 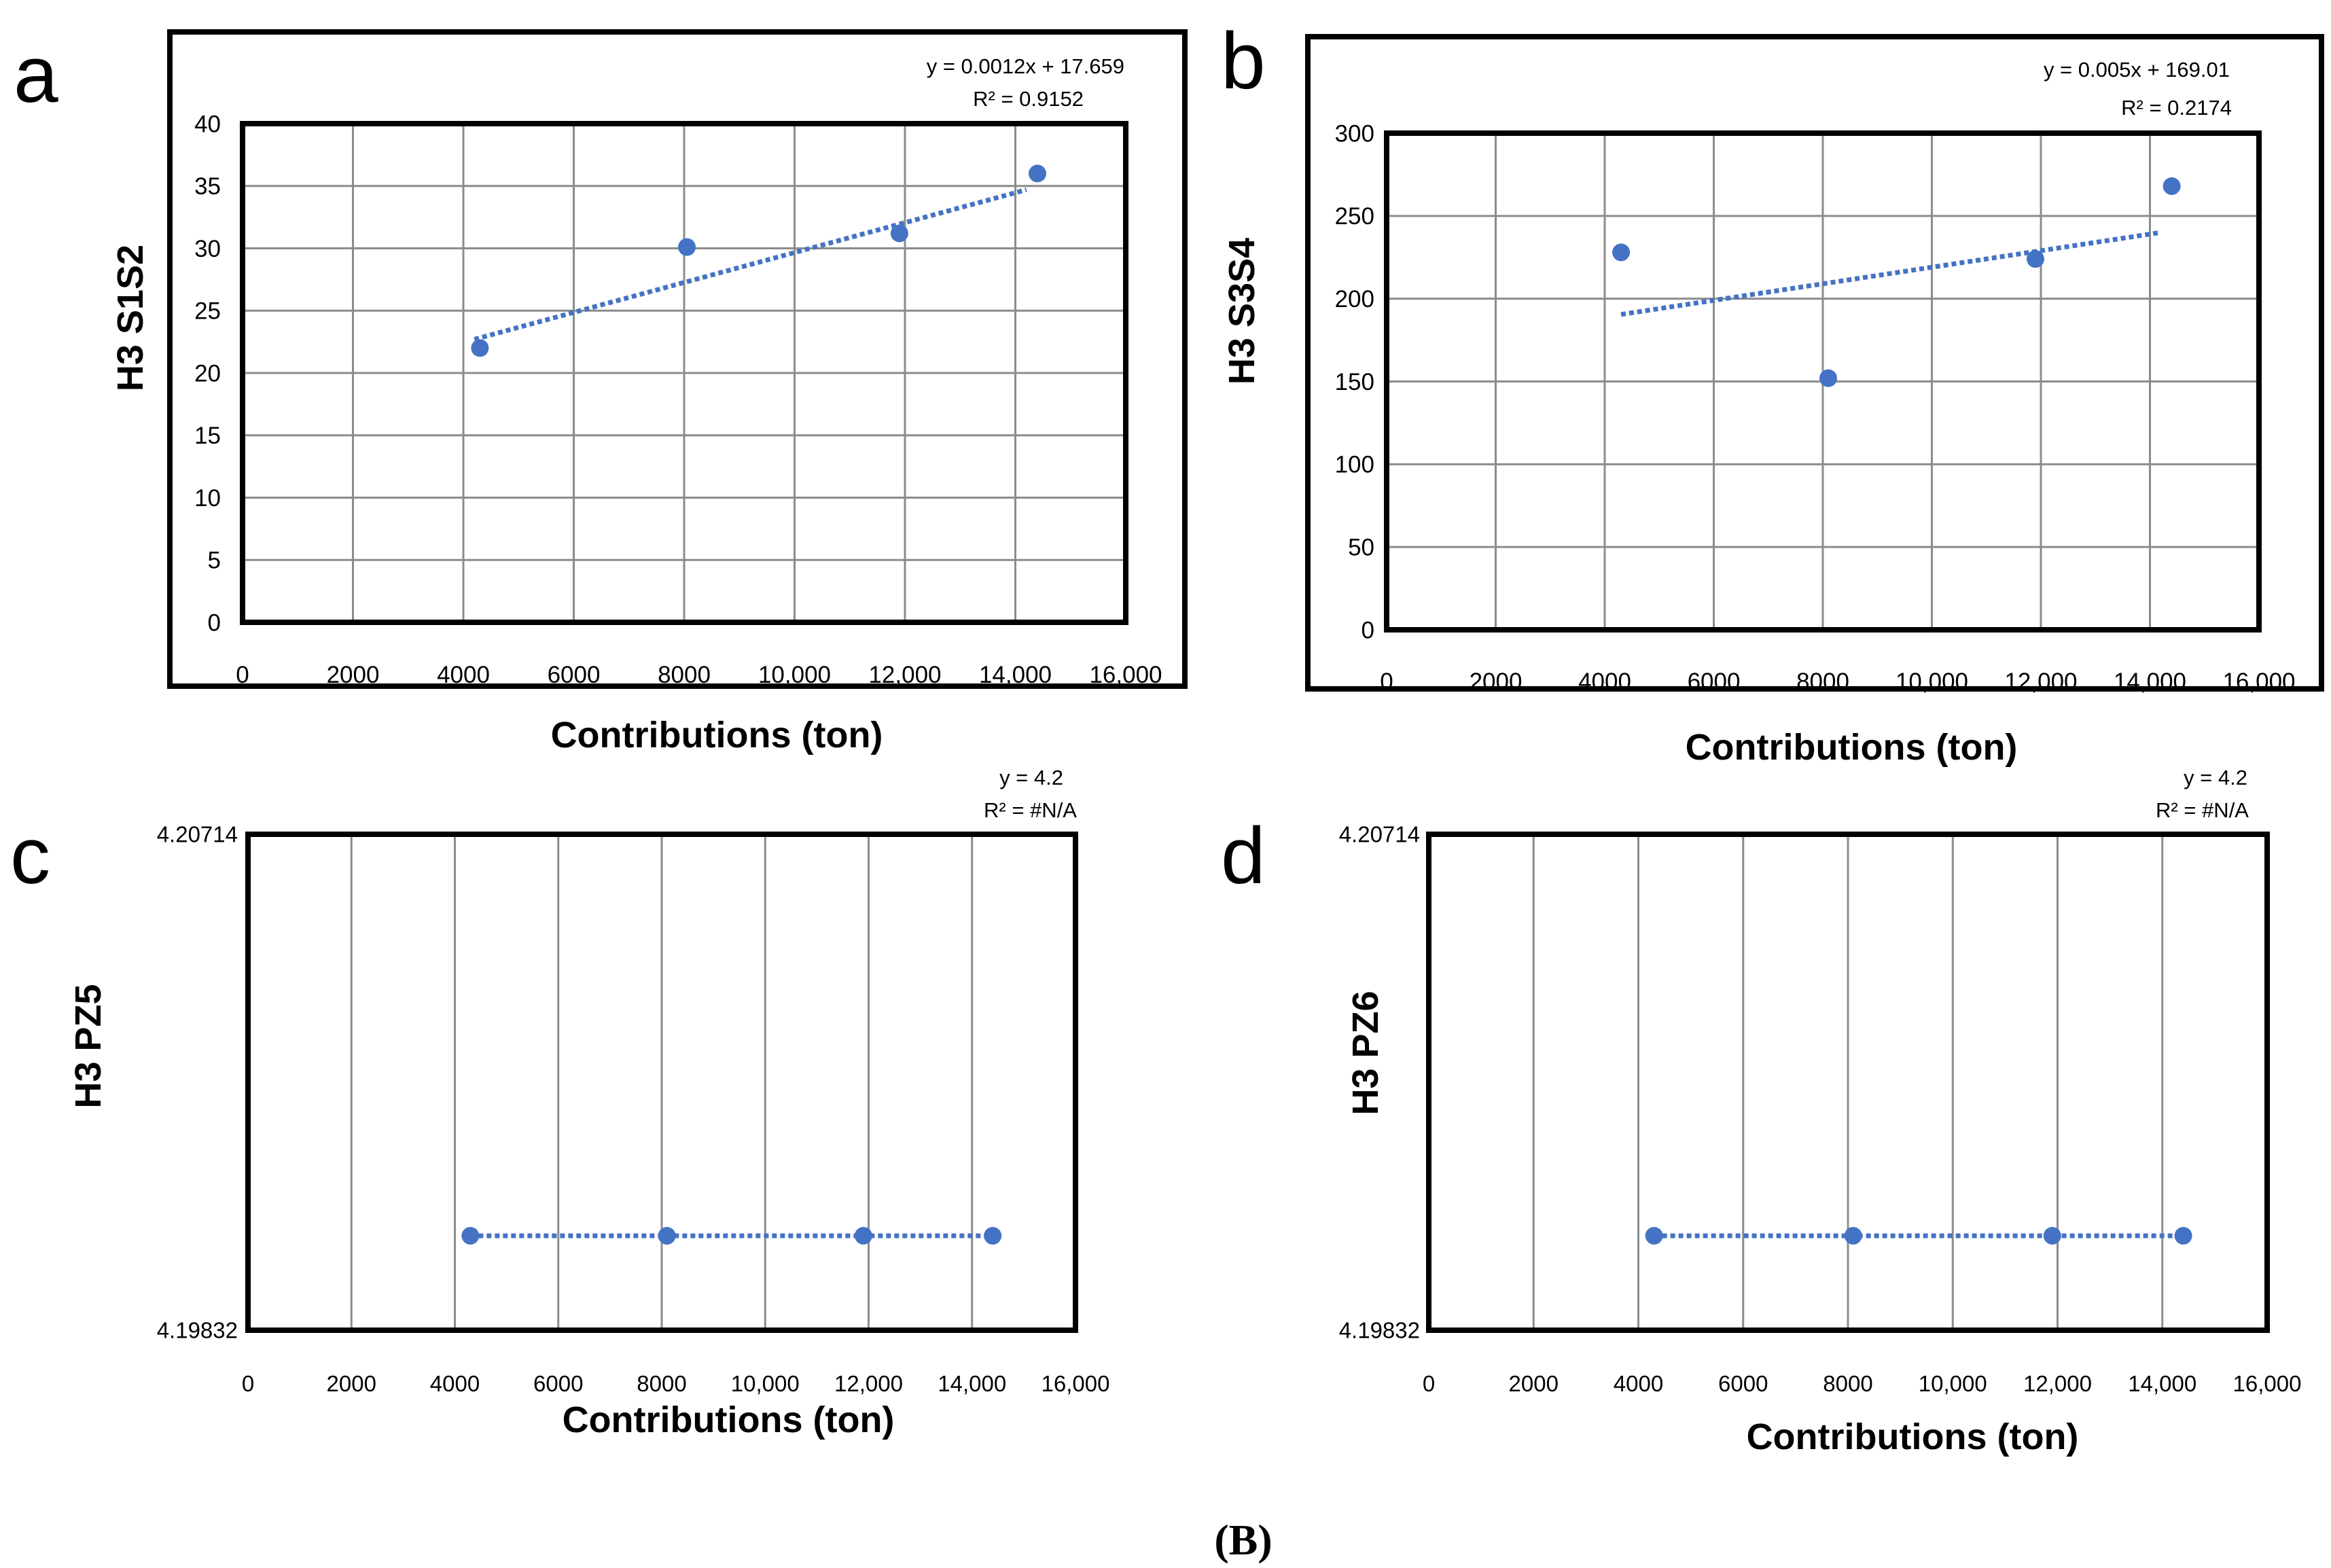 What do you see at coordinates (130, 318) in the screenshot?
I see `y-axis-title: H3 S1S2` at bounding box center [130, 318].